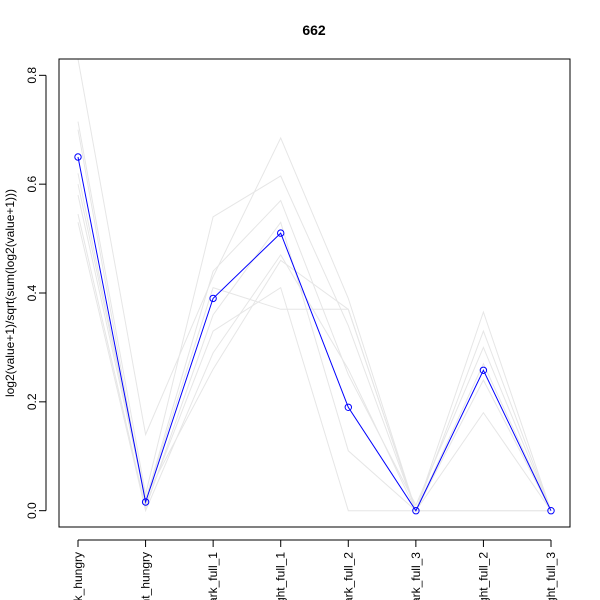 The height and width of the screenshot is (600, 600). I want to click on x-tick-label-light_full_3: light_full_3, so click(551, 576).